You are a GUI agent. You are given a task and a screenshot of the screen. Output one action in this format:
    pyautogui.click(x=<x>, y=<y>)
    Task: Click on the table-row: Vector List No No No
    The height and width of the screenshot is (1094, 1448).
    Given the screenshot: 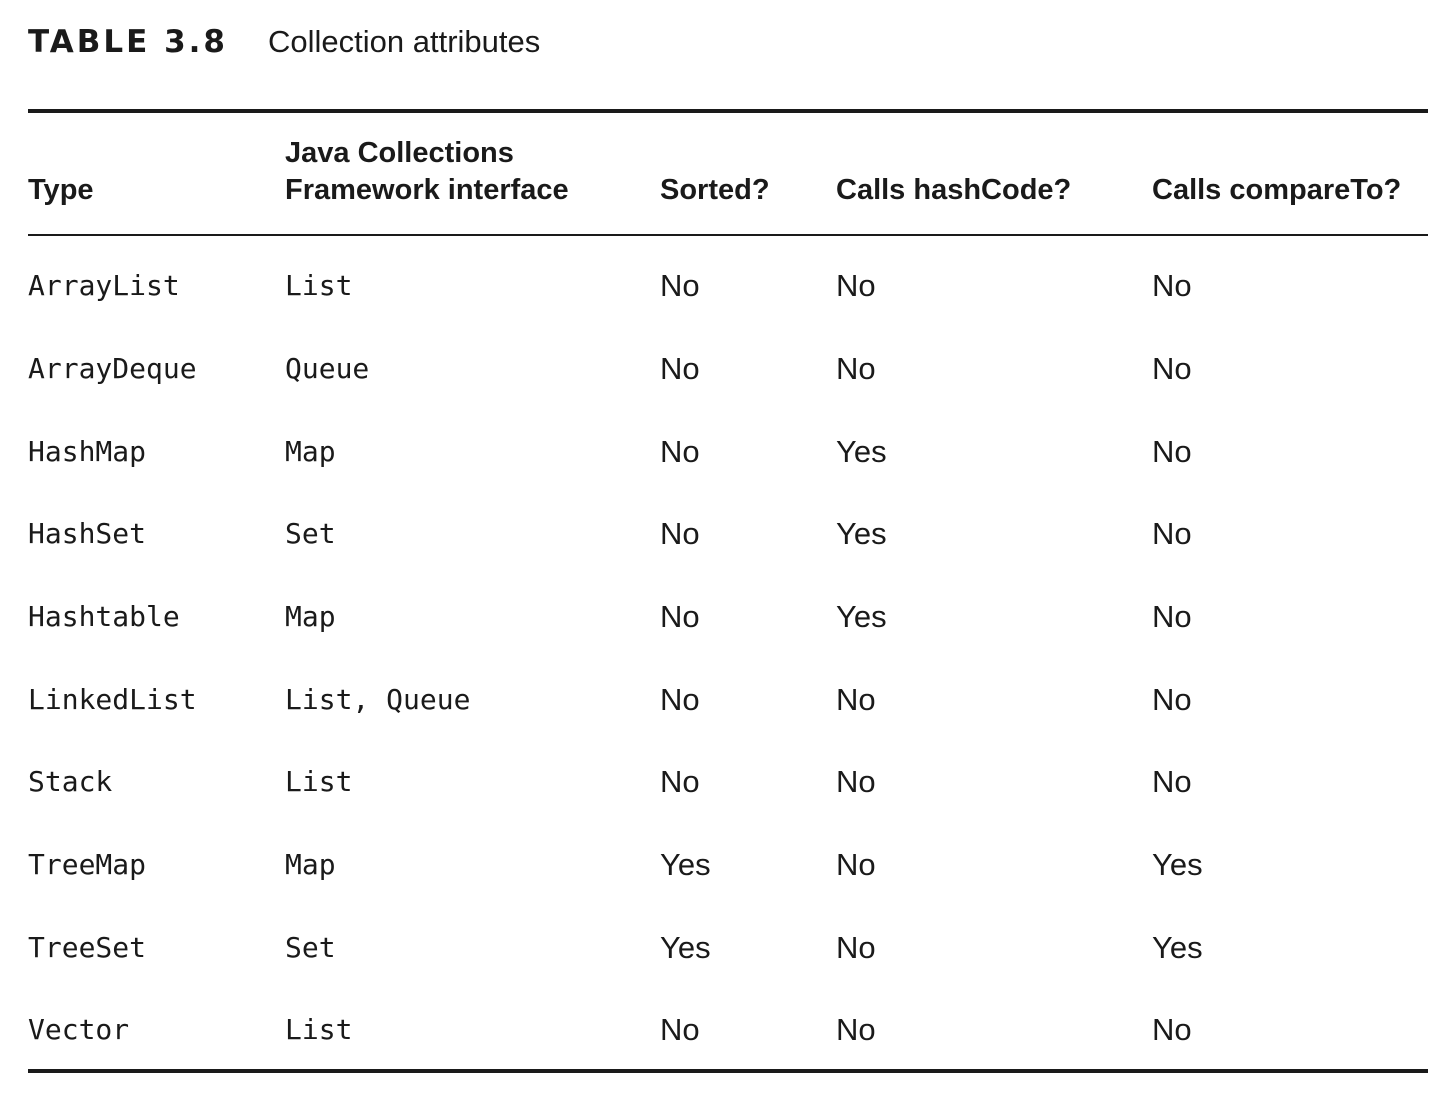 What is the action you would take?
    pyautogui.click(x=724, y=1030)
    